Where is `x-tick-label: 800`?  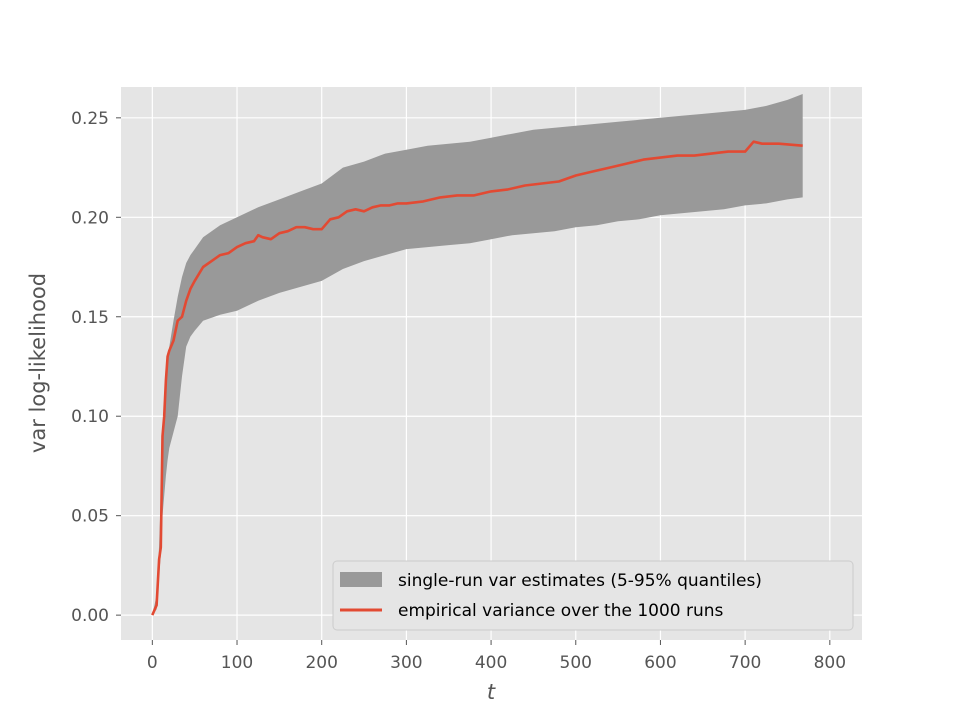
x-tick-label: 800 is located at coordinates (830, 663).